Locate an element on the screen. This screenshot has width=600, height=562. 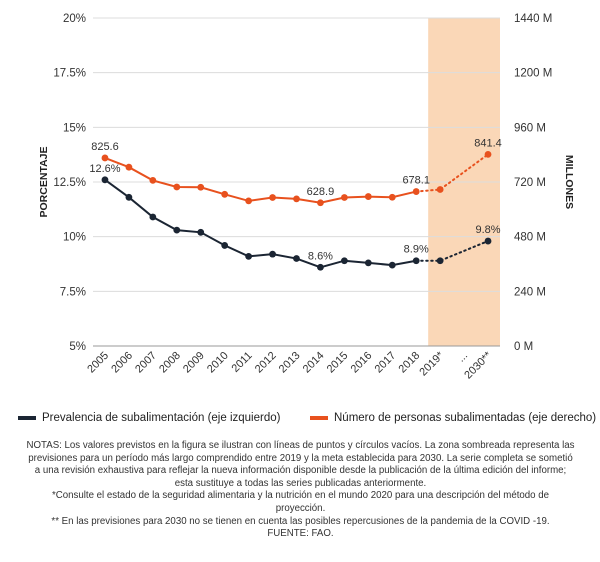
x-tick-label: 2019* is located at coordinates (431, 363).